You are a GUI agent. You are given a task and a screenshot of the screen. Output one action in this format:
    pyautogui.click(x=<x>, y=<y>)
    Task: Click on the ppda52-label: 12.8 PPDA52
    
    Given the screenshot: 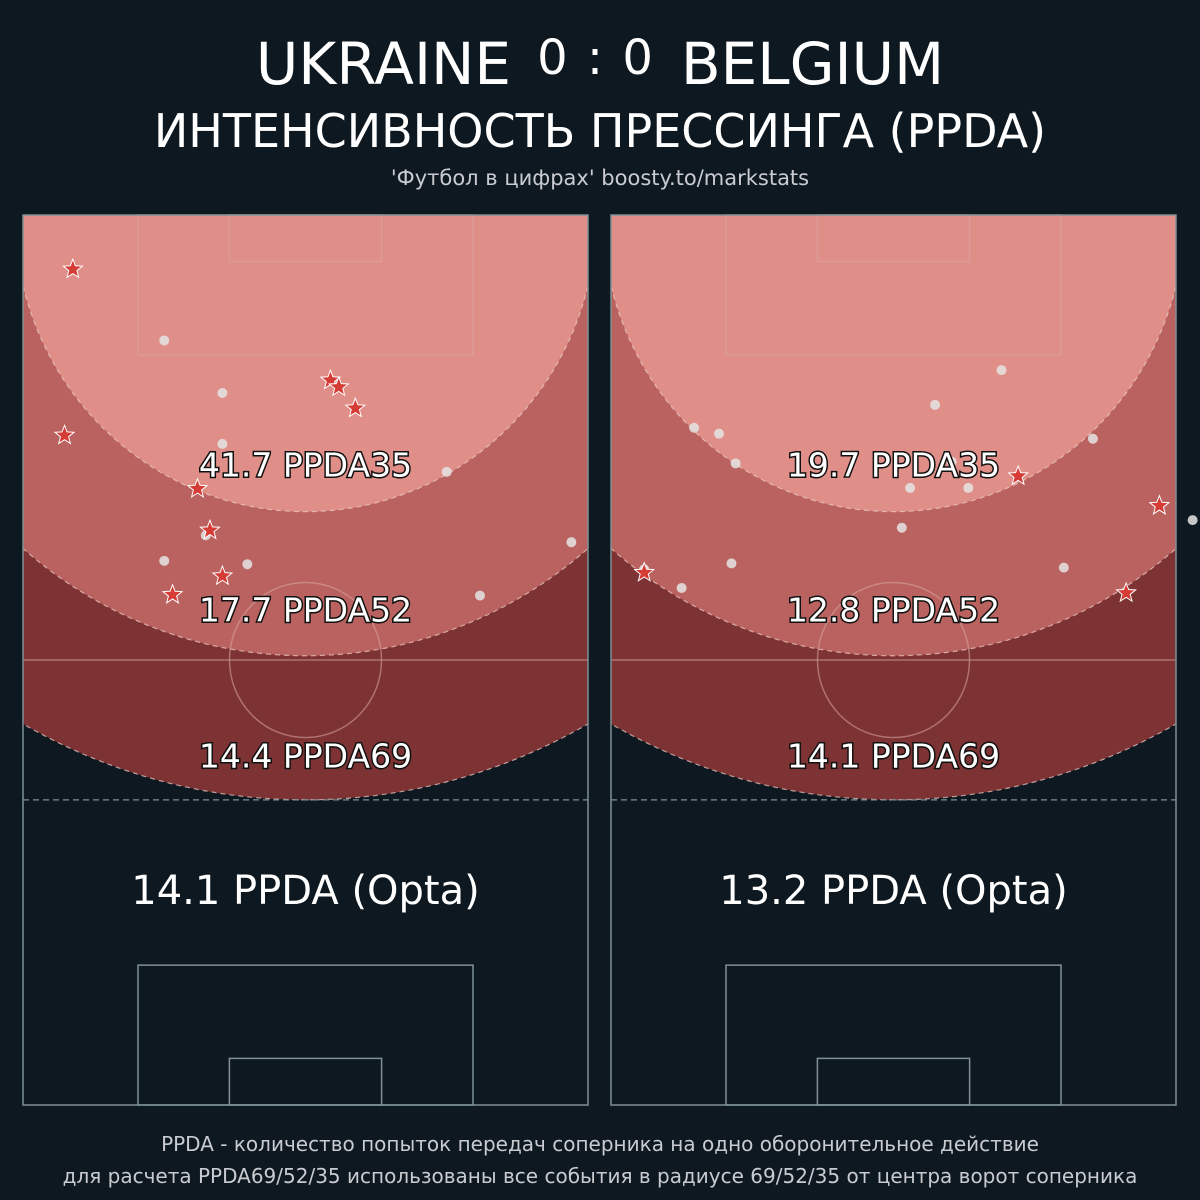 What is the action you would take?
    pyautogui.click(x=893, y=610)
    